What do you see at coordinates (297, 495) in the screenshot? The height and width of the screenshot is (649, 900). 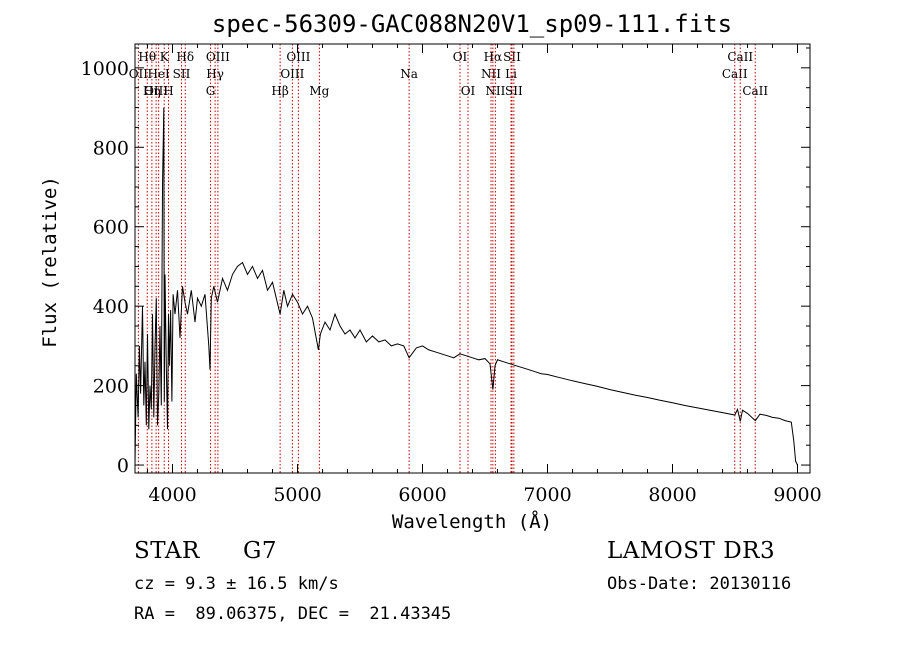 I see `x-tick-label-1: 5000` at bounding box center [297, 495].